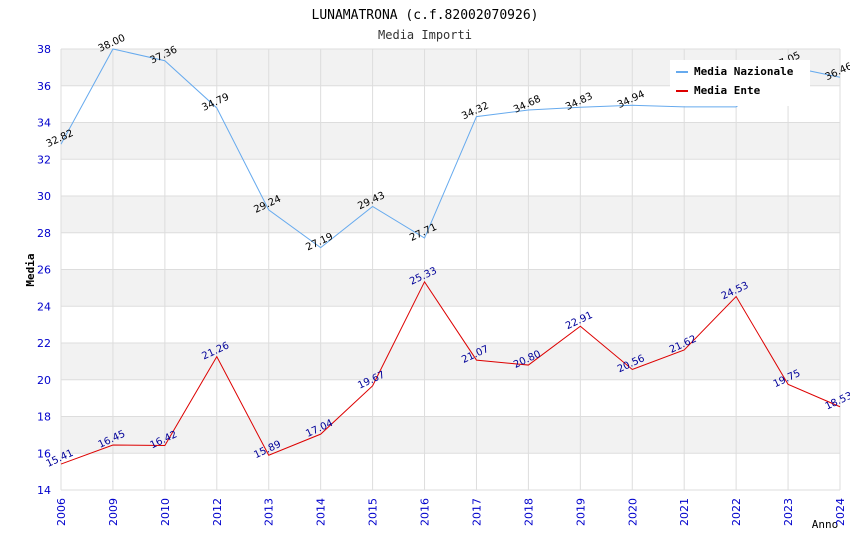  I want to click on legend-label-media-nazionale: Media Nazionale, so click(744, 71).